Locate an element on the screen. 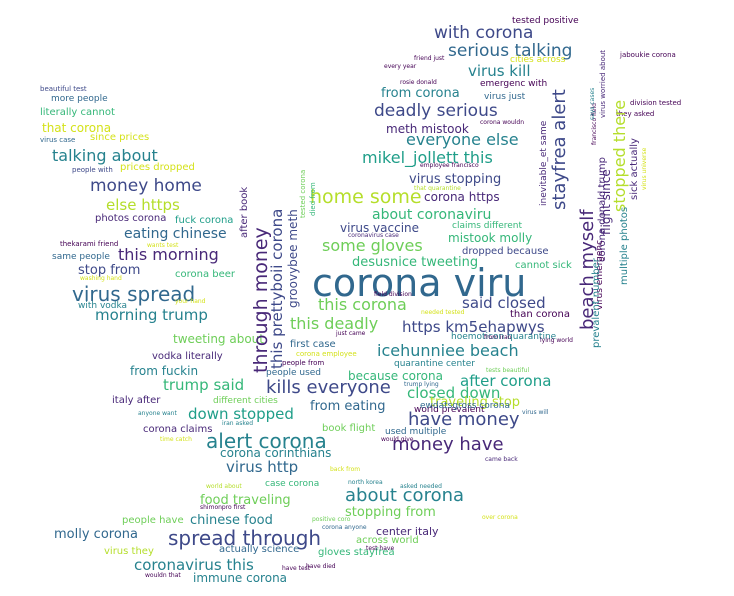 The image size is (734, 596). word: that quarantine is located at coordinates (437, 188).